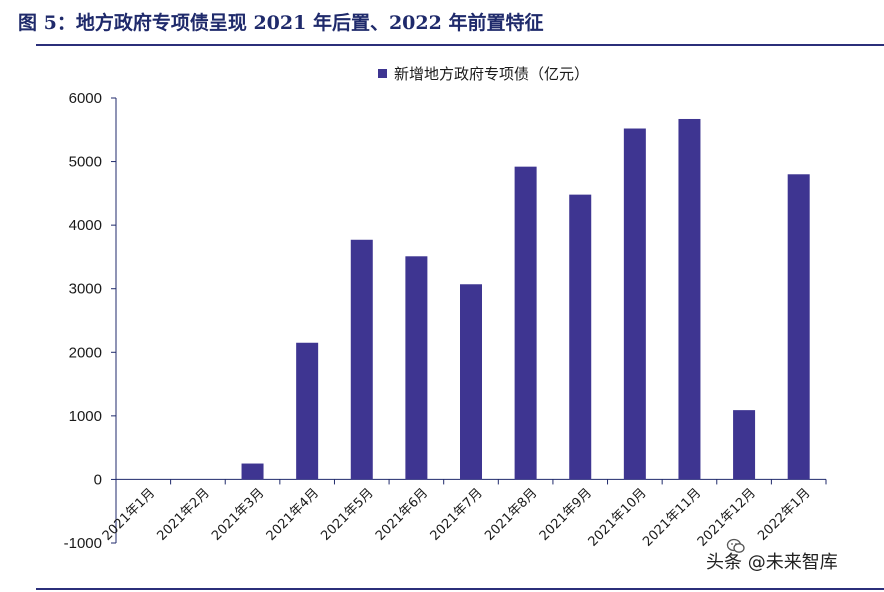 This screenshot has height=592, width=884. I want to click on y-tick-label: 3000, so click(85, 289).